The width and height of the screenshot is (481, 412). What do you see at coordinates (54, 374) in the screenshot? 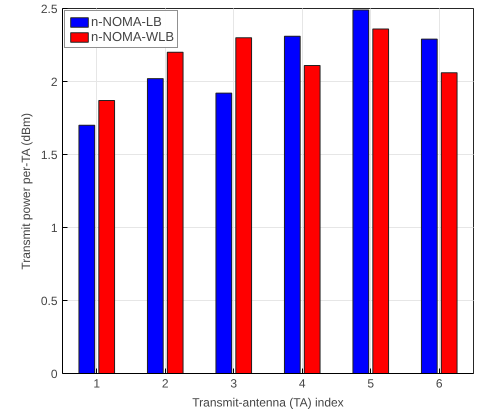
I see `y-tick-label: 0` at bounding box center [54, 374].